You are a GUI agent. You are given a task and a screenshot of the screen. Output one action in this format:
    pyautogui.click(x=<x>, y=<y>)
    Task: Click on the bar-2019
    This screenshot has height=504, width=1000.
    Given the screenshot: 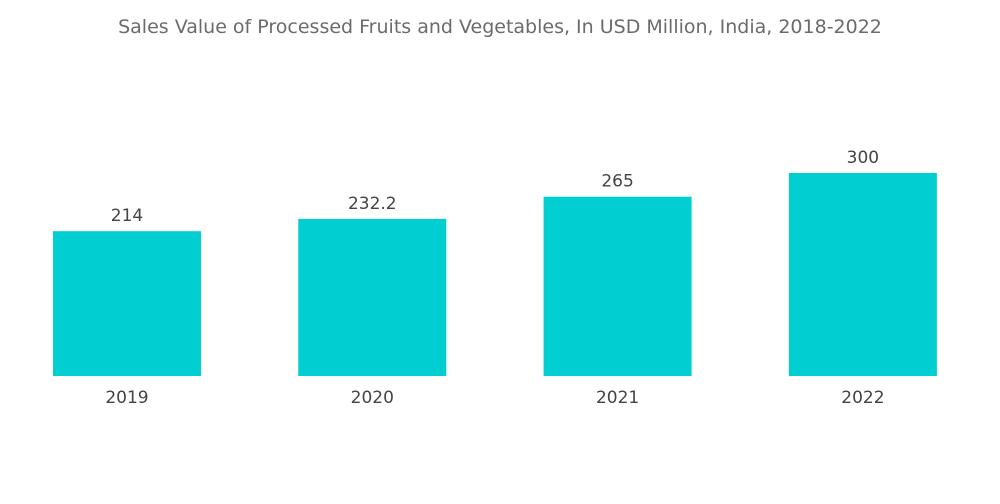 What is the action you would take?
    pyautogui.click(x=127, y=303)
    